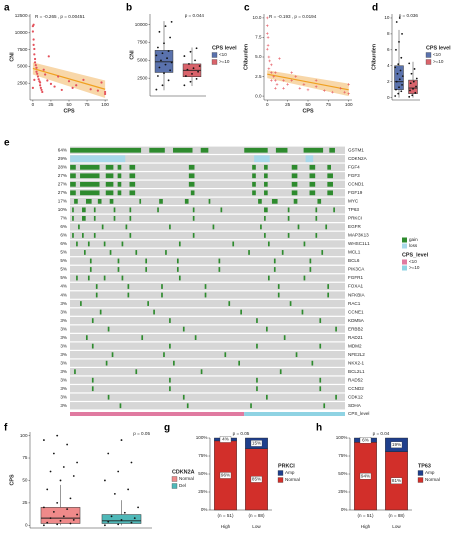 The width and height of the screenshot is (474, 538). I want to click on gene-label: SDHA, so click(355, 405).